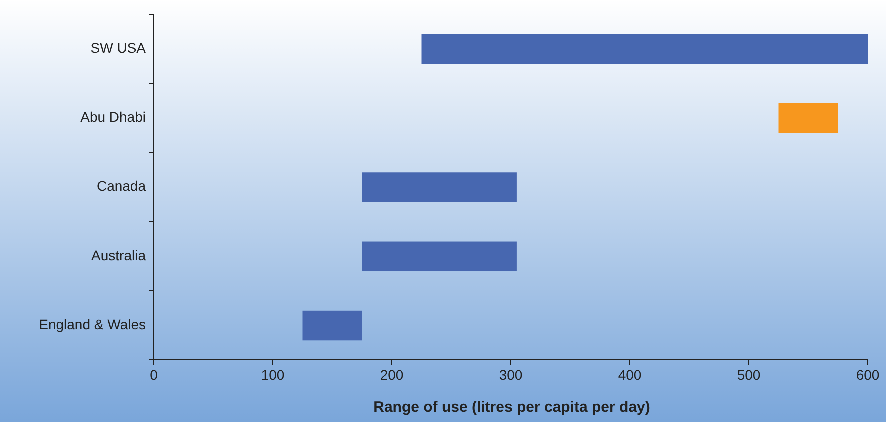 The height and width of the screenshot is (422, 886). I want to click on y-tick-label: Abu Dhabi, so click(113, 117).